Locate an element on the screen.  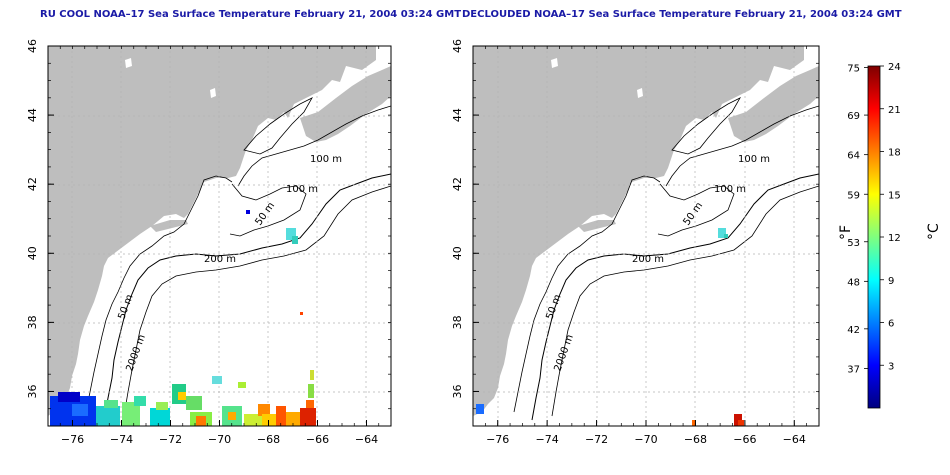
right-label-100m-upper: 100 m is located at coordinates (754, 159).